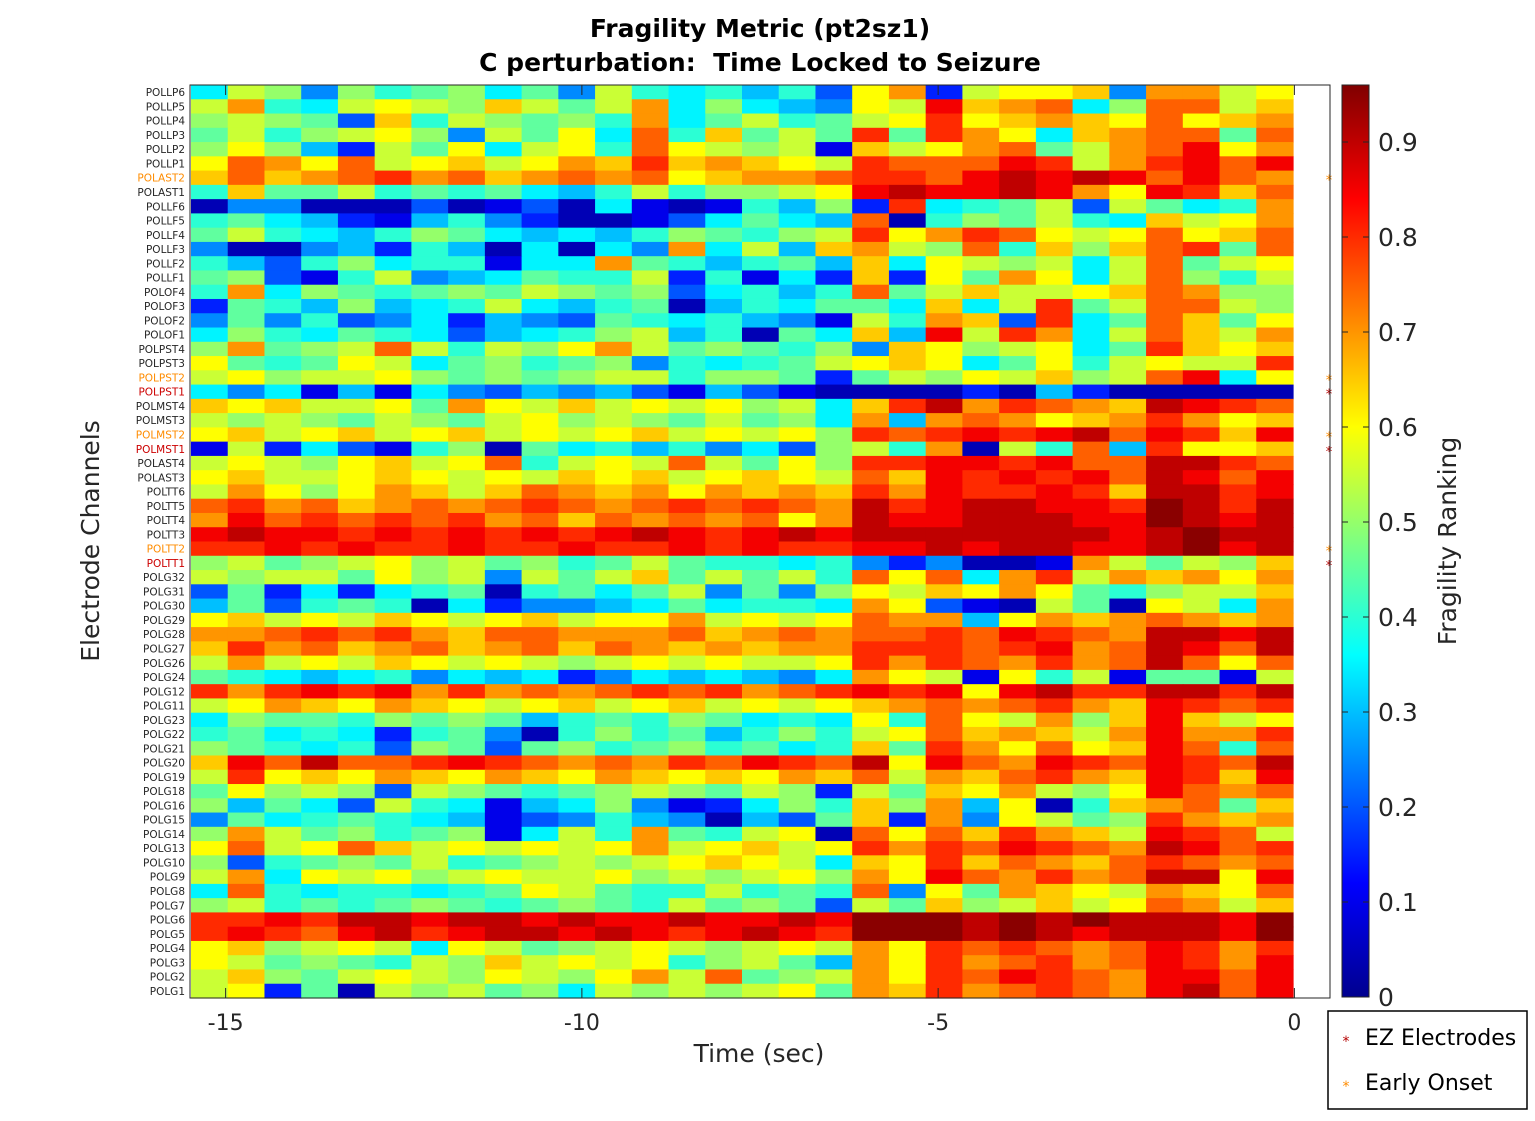  I want to click on colorbar-ticks: 00.10.20.30.40.50.60.70.80.9, so click(1380, 570).